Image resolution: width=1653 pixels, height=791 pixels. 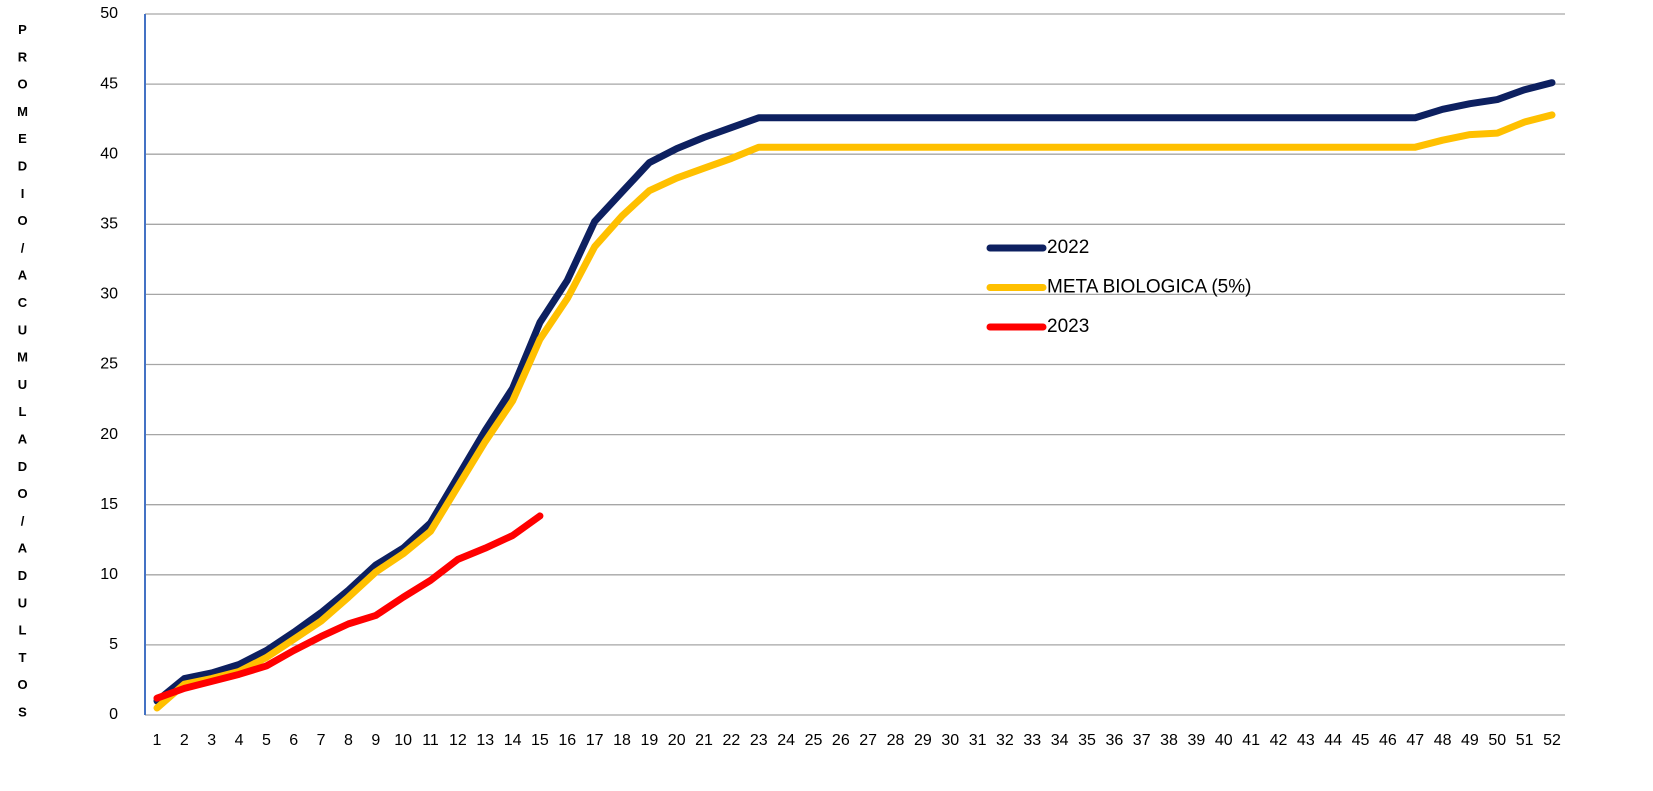 What do you see at coordinates (1169, 740) in the screenshot?
I see `x-tick-label: 38` at bounding box center [1169, 740].